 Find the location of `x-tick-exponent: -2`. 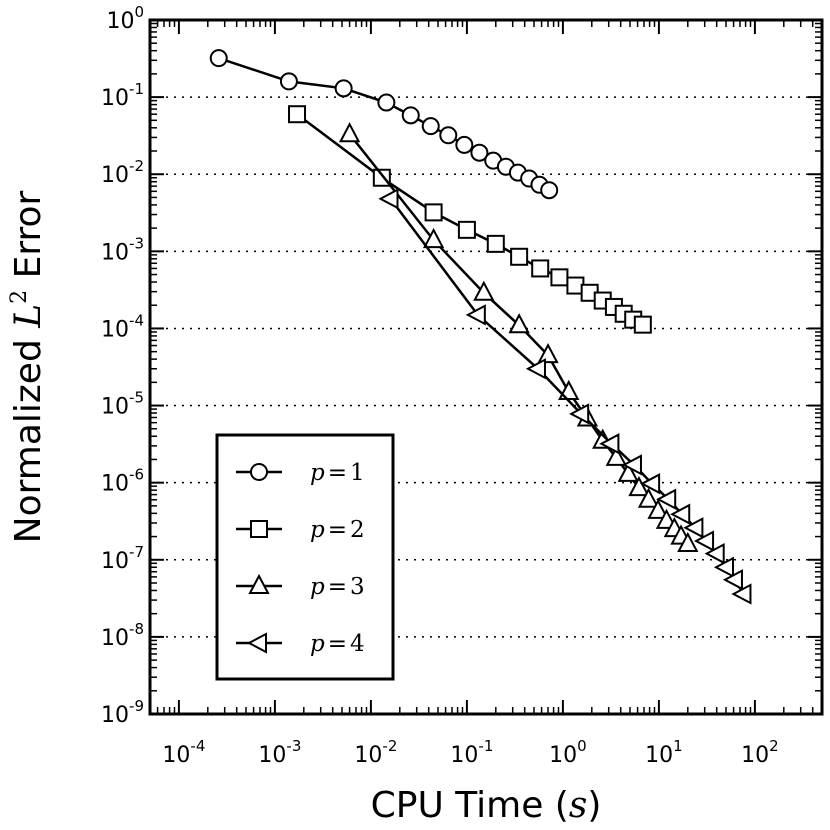

x-tick-exponent: -2 is located at coordinates (389, 746).